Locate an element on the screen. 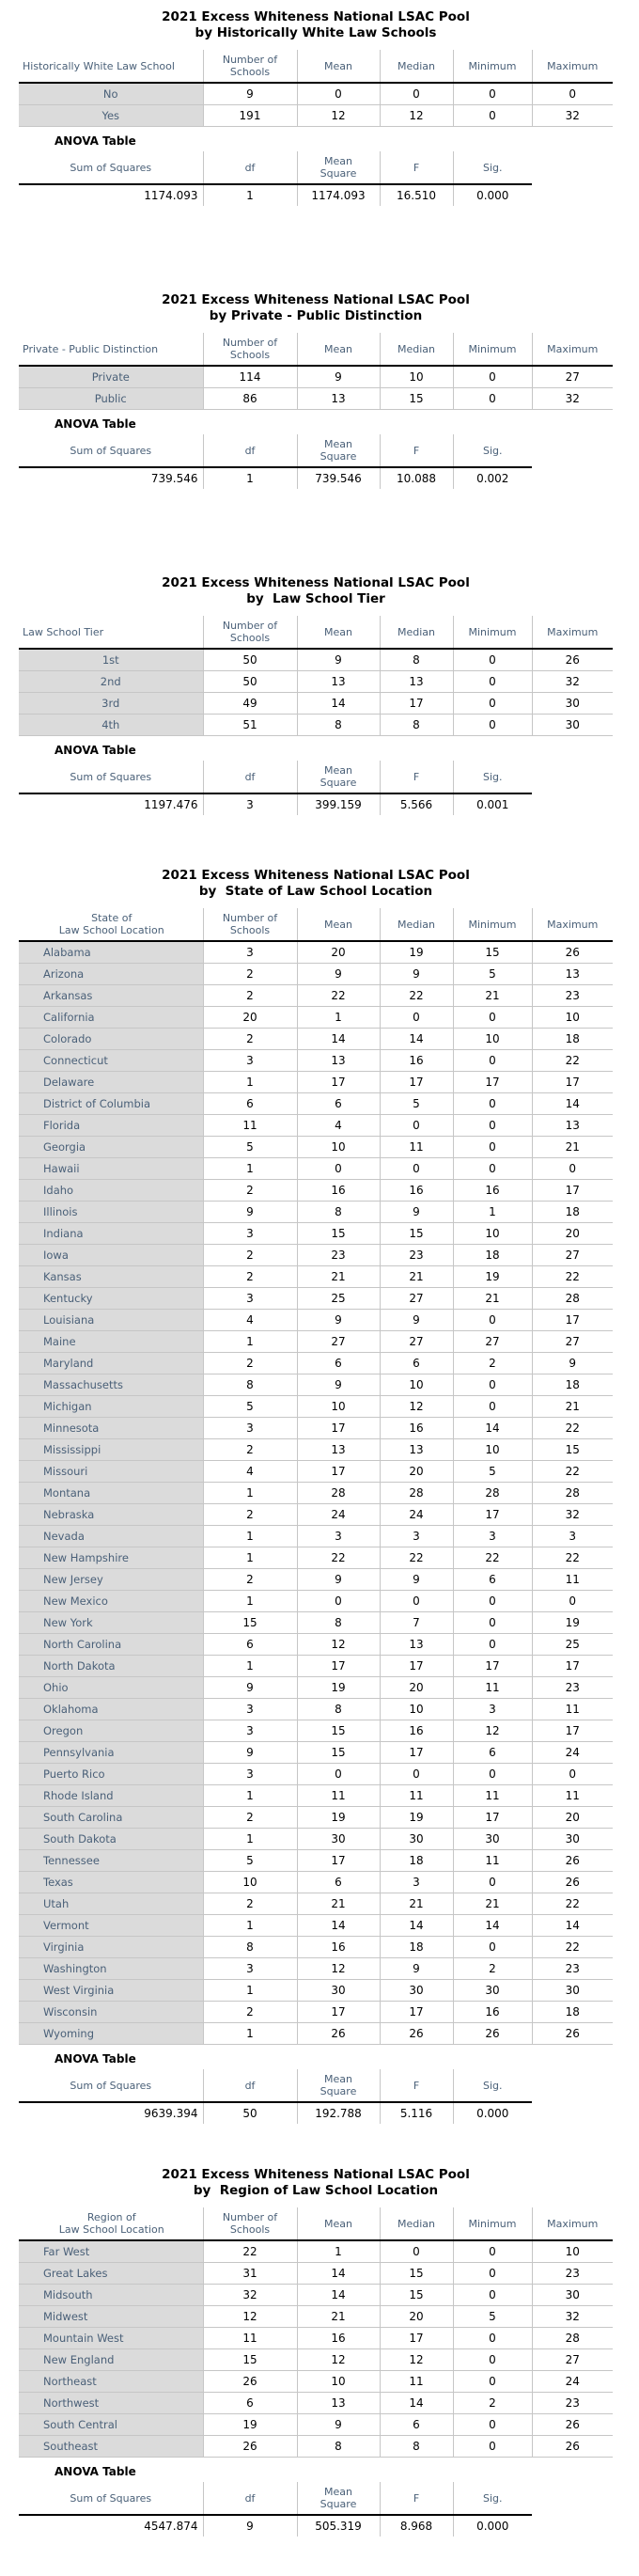  row-label: Wisconsin is located at coordinates (111, 2012).